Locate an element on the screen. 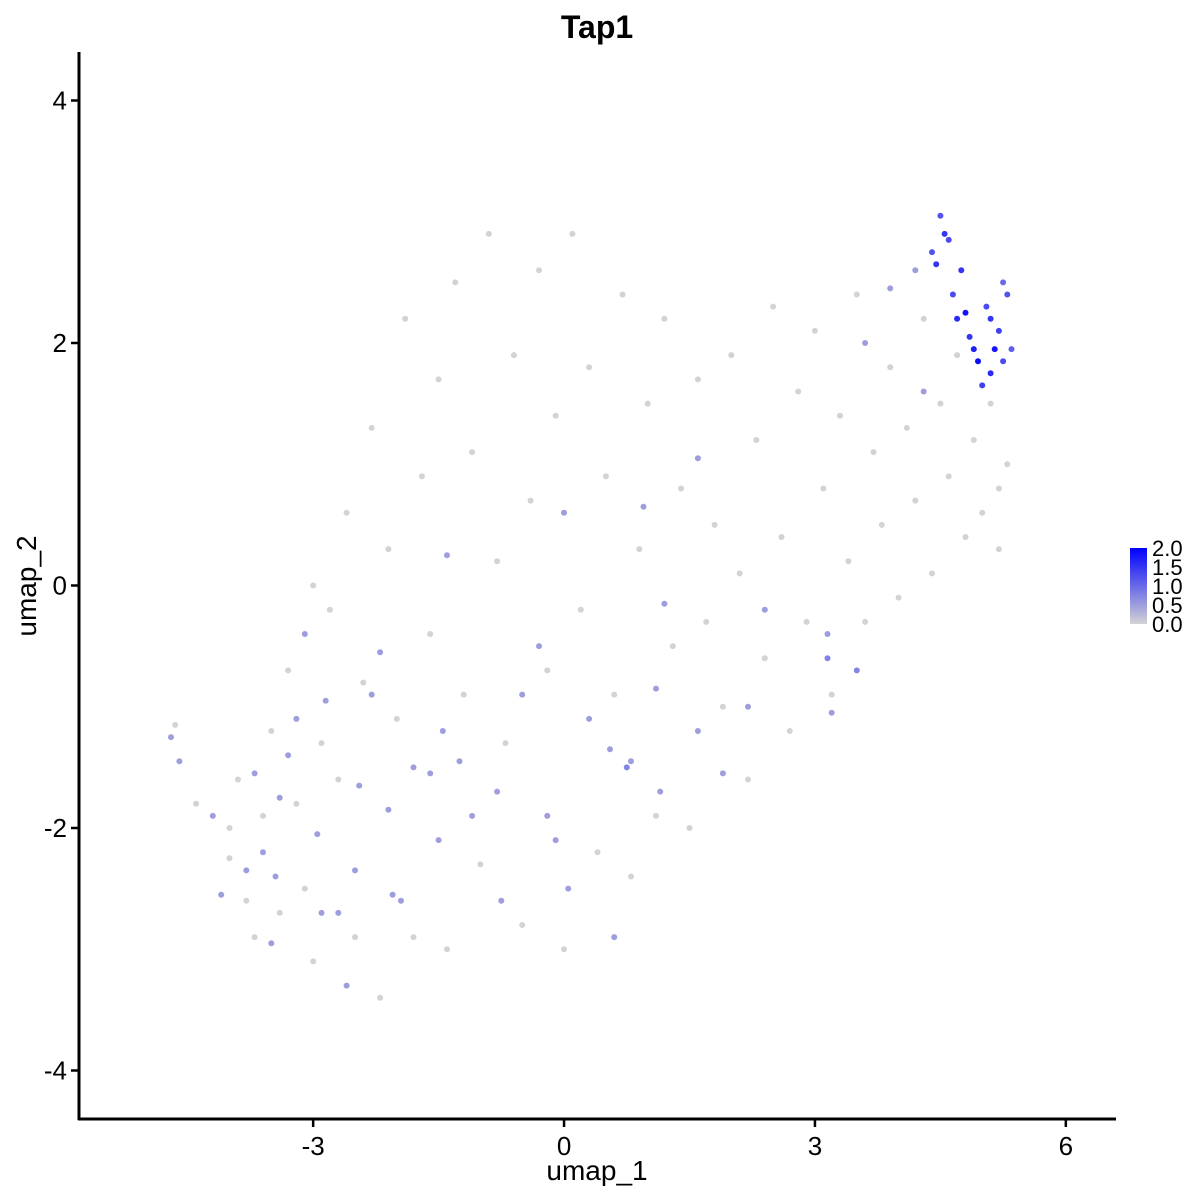 This screenshot has width=1200, height=1200. y-tick-label: -4 is located at coordinates (55, 1071).